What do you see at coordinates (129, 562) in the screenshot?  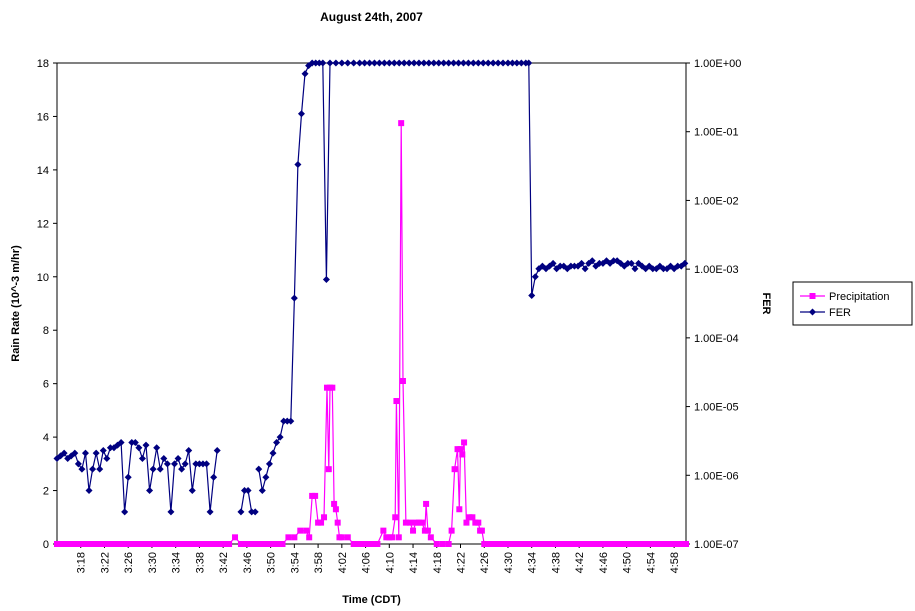 I see `x-tick-label: 3:26` at bounding box center [129, 562].